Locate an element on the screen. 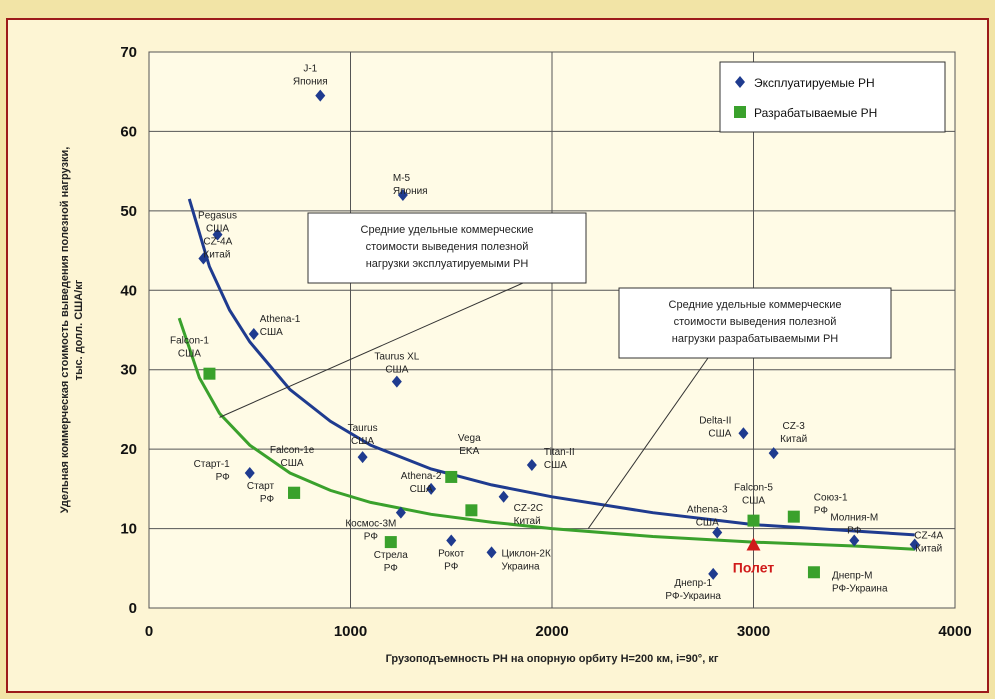 This screenshot has height=699, width=995. point-label: M-5 is located at coordinates (402, 178).